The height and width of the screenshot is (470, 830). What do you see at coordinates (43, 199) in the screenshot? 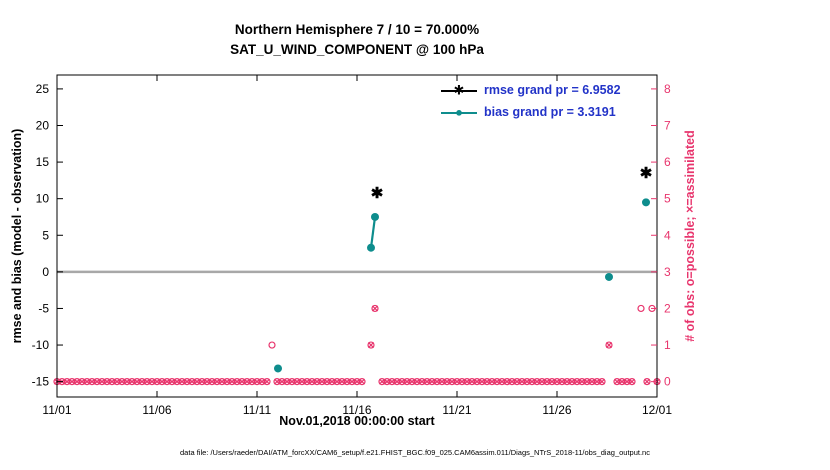
I see `y-tick-label-left: 10` at bounding box center [43, 199].